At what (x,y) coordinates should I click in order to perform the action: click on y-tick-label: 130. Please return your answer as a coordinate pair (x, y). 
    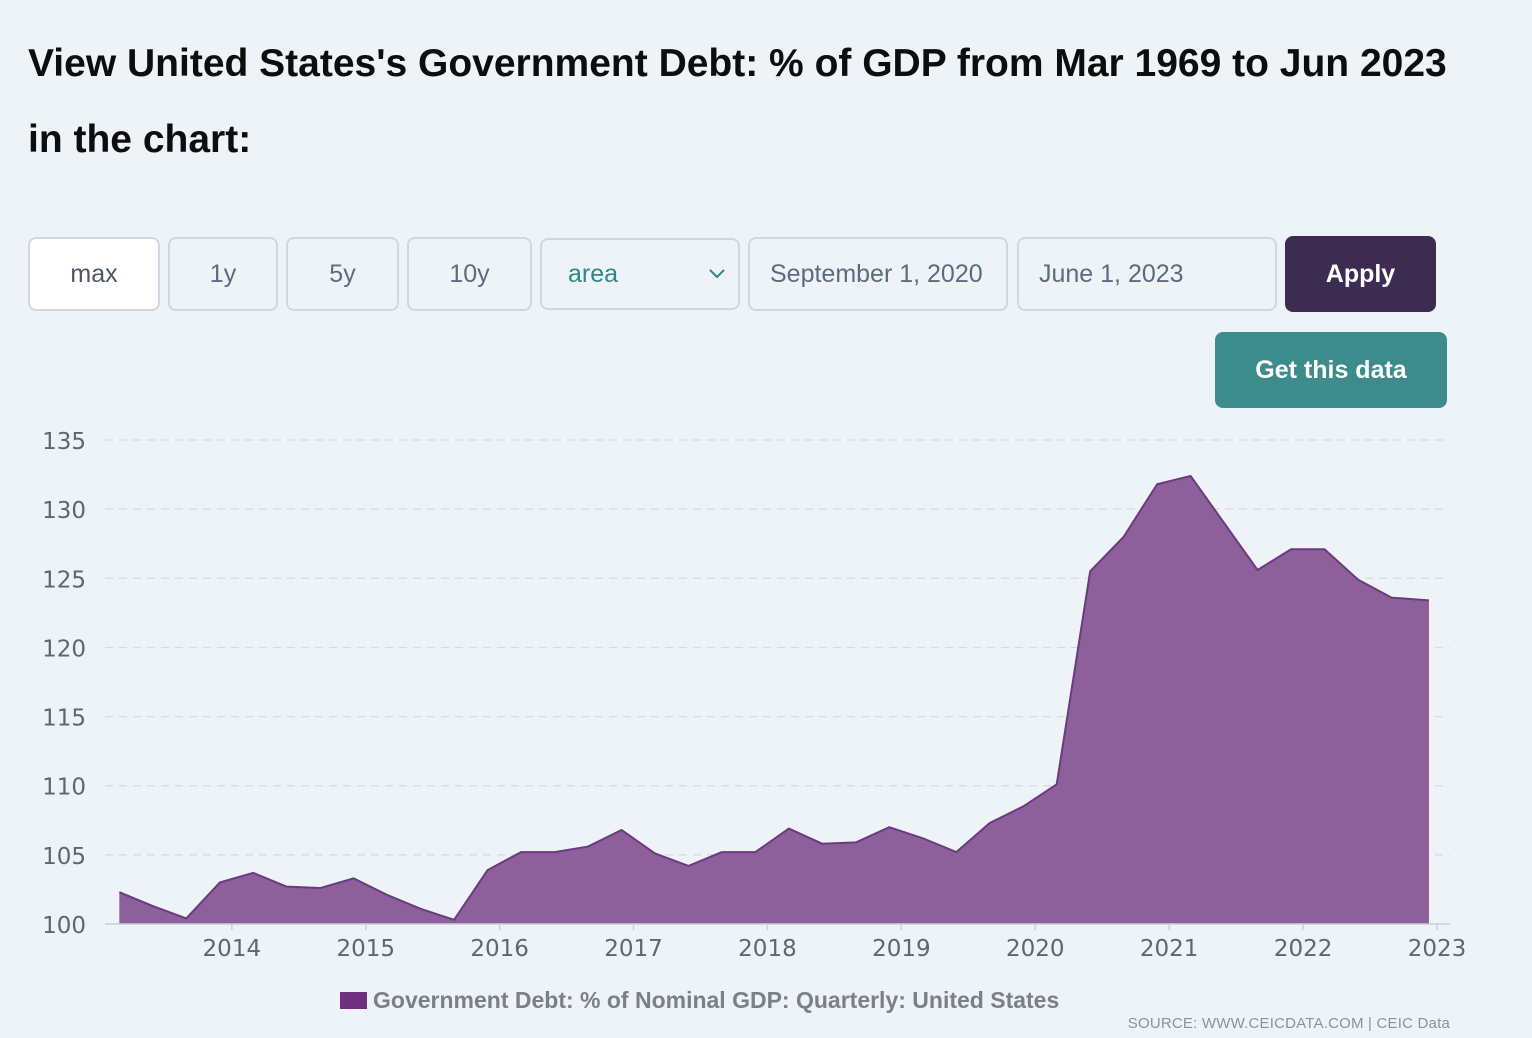
    Looking at the image, I should click on (64, 511).